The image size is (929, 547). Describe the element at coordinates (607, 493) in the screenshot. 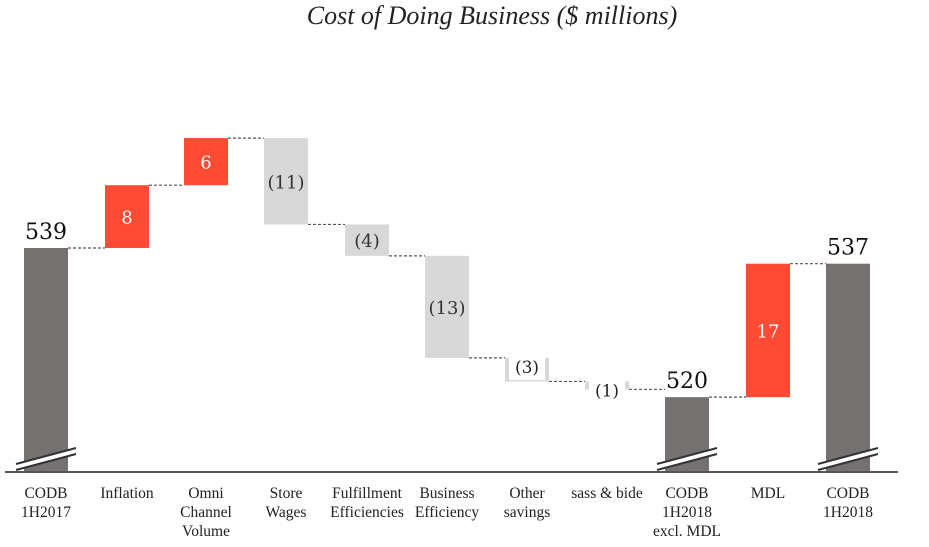

I see `category-label-sass-bide: sass & bide` at that location.